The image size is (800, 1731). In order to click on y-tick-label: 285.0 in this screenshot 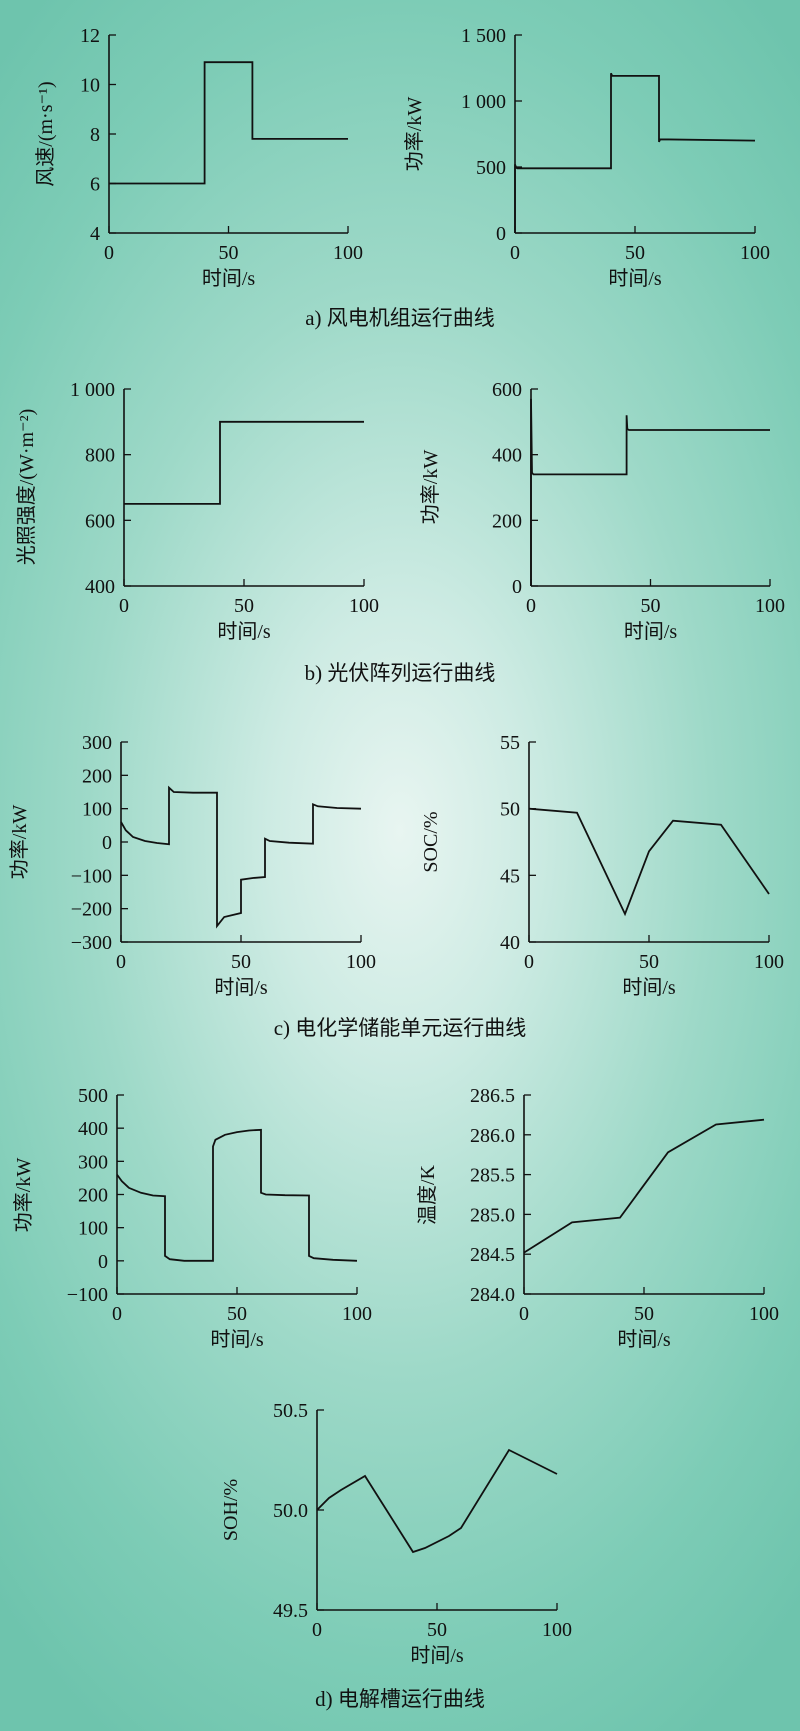, I will do `click(492, 1215)`.